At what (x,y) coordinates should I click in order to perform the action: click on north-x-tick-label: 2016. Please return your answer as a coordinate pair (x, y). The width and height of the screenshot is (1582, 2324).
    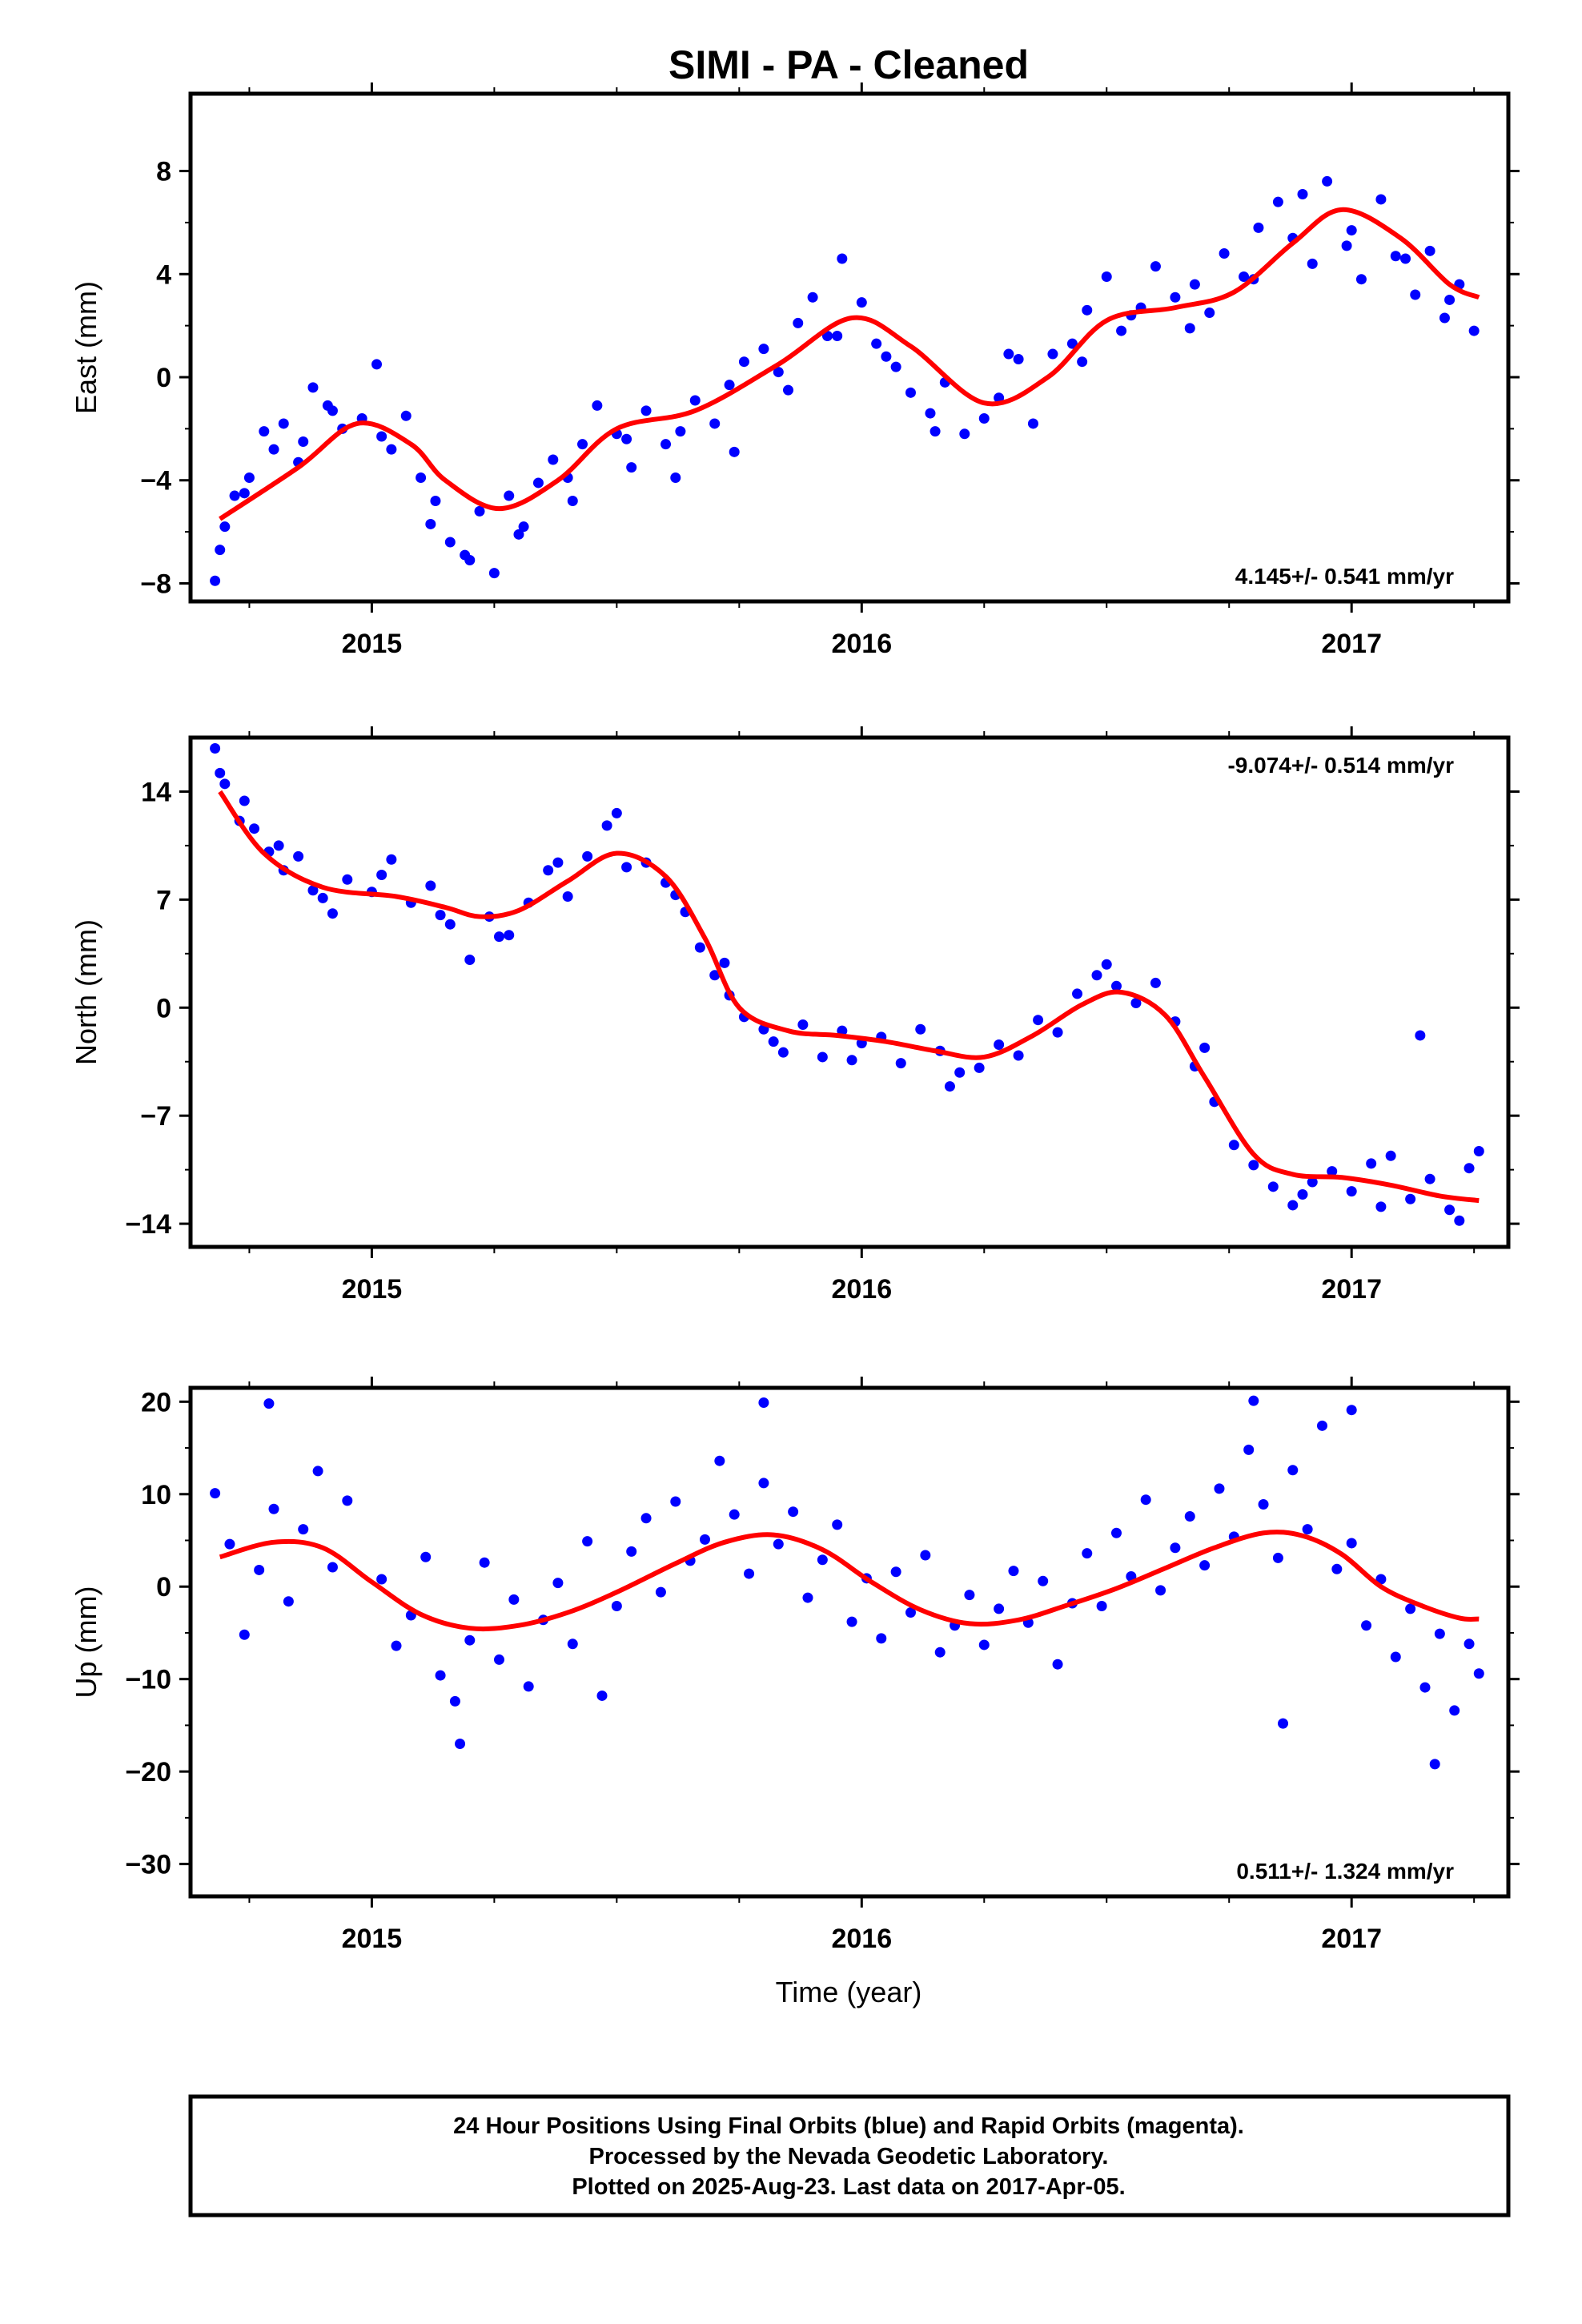
    Looking at the image, I should click on (861, 1289).